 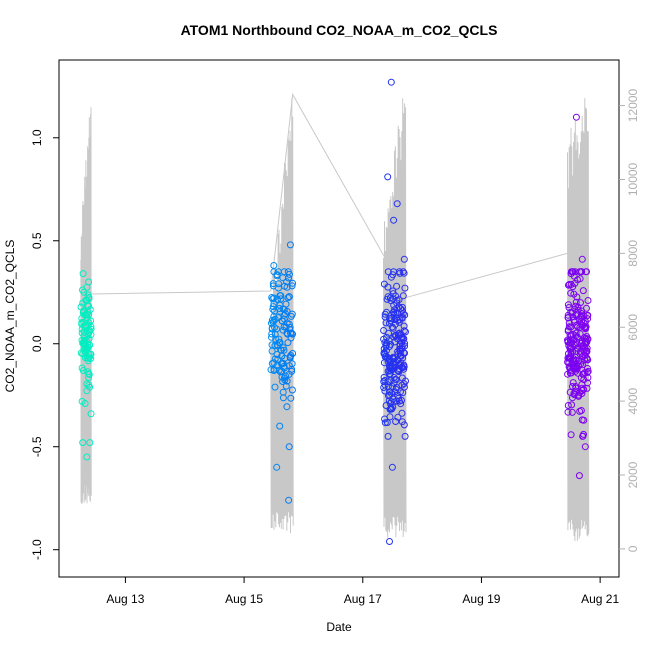 What do you see at coordinates (282, 316) in the screenshot?
I see `altitude-line-segment` at bounding box center [282, 316].